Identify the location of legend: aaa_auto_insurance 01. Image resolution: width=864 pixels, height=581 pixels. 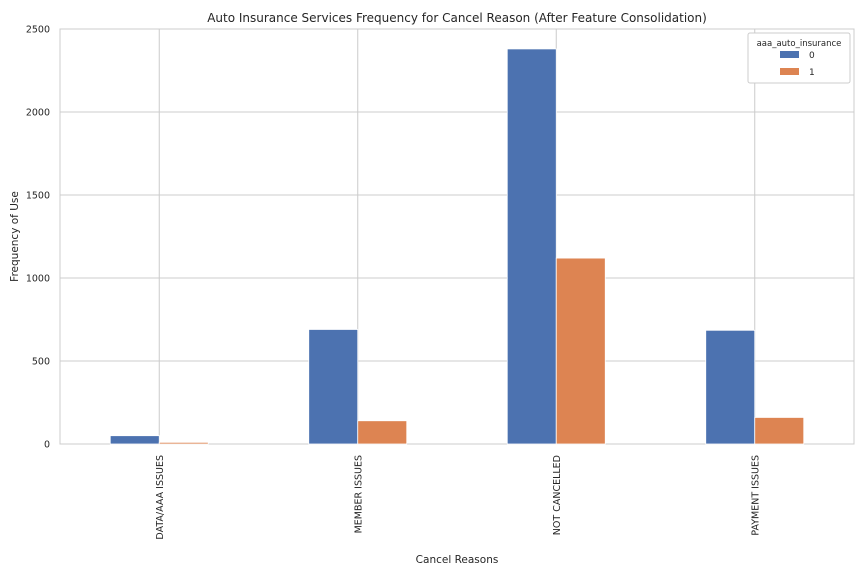
(799, 58).